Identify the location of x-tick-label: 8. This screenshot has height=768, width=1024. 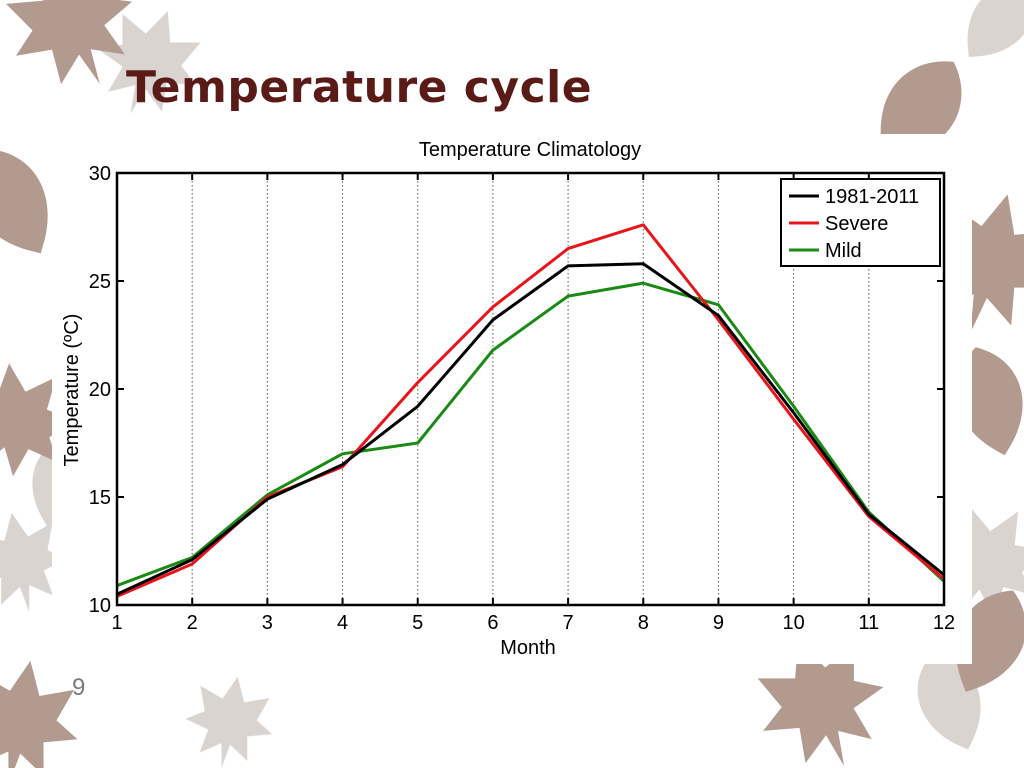
(643, 623).